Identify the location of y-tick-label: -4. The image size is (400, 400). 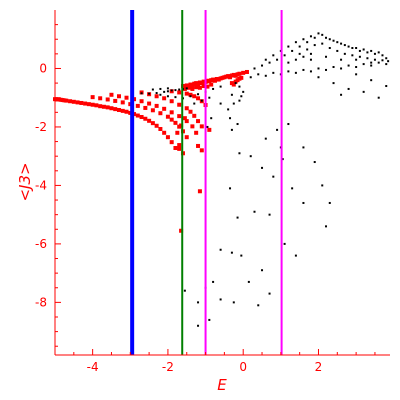
(41, 185).